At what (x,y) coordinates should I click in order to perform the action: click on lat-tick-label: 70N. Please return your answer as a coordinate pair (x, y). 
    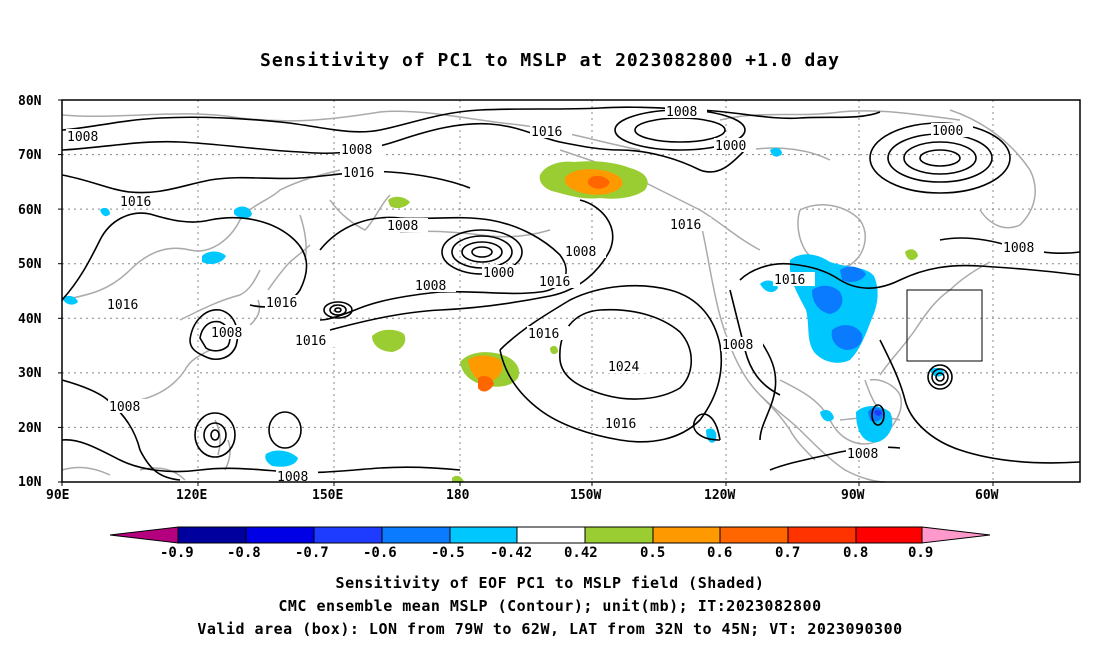
    Looking at the image, I should click on (30, 155).